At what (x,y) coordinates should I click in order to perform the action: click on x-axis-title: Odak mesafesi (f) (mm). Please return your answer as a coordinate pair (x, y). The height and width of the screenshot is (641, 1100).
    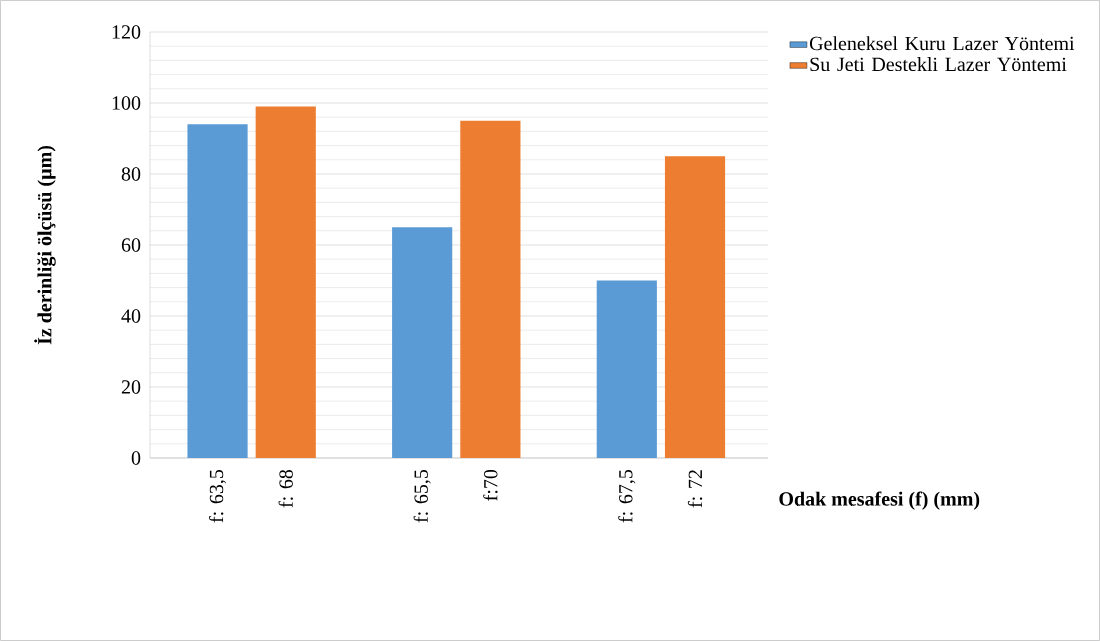
    Looking at the image, I should click on (879, 500).